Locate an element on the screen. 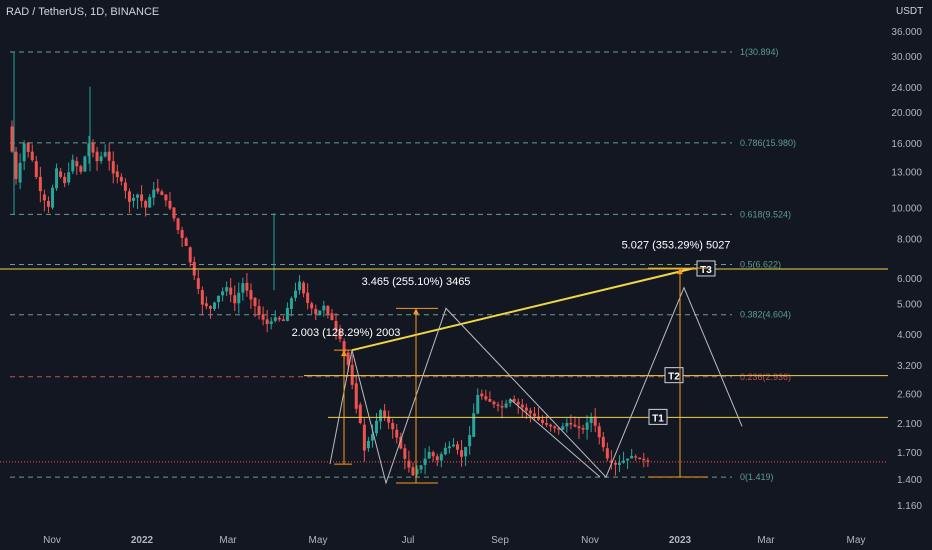 The width and height of the screenshot is (932, 550). fib-level-label: 1(30.894) is located at coordinates (759, 52).